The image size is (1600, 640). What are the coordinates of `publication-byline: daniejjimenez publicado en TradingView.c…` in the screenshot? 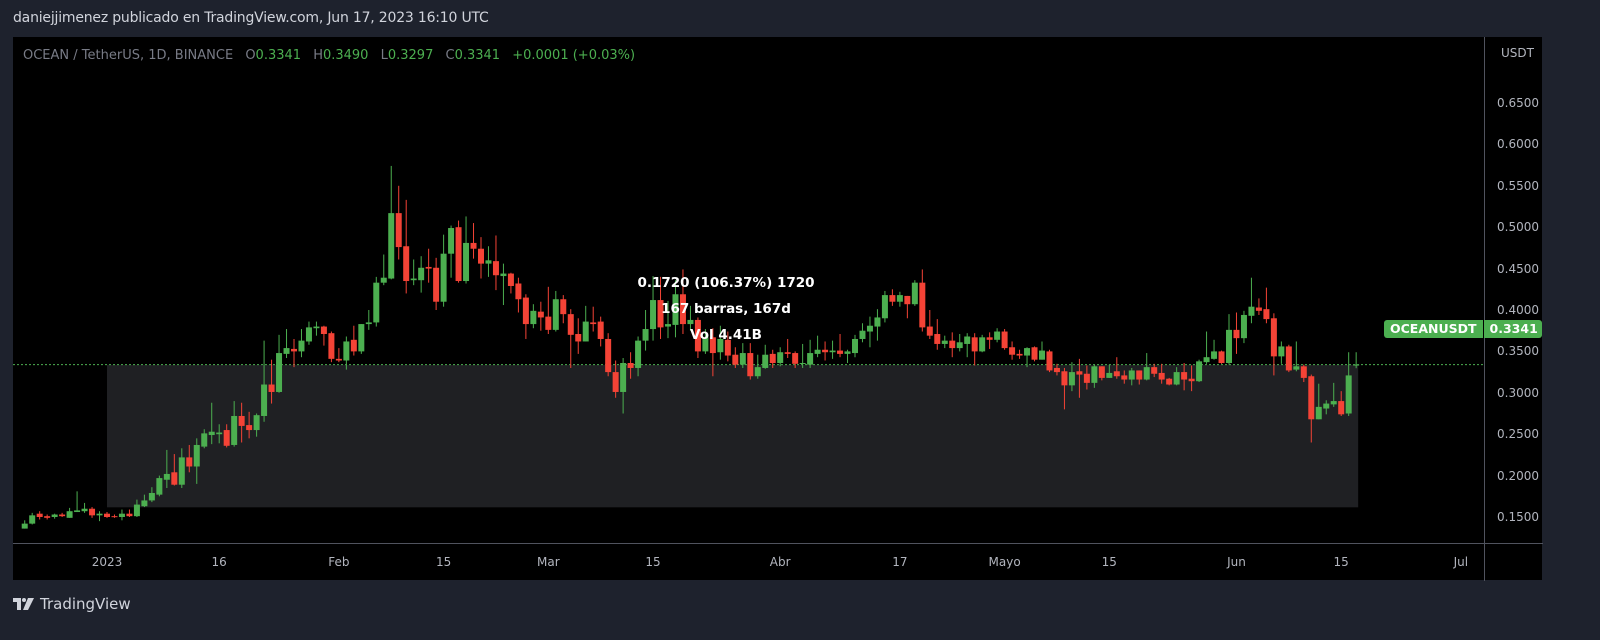 It's located at (251, 18).